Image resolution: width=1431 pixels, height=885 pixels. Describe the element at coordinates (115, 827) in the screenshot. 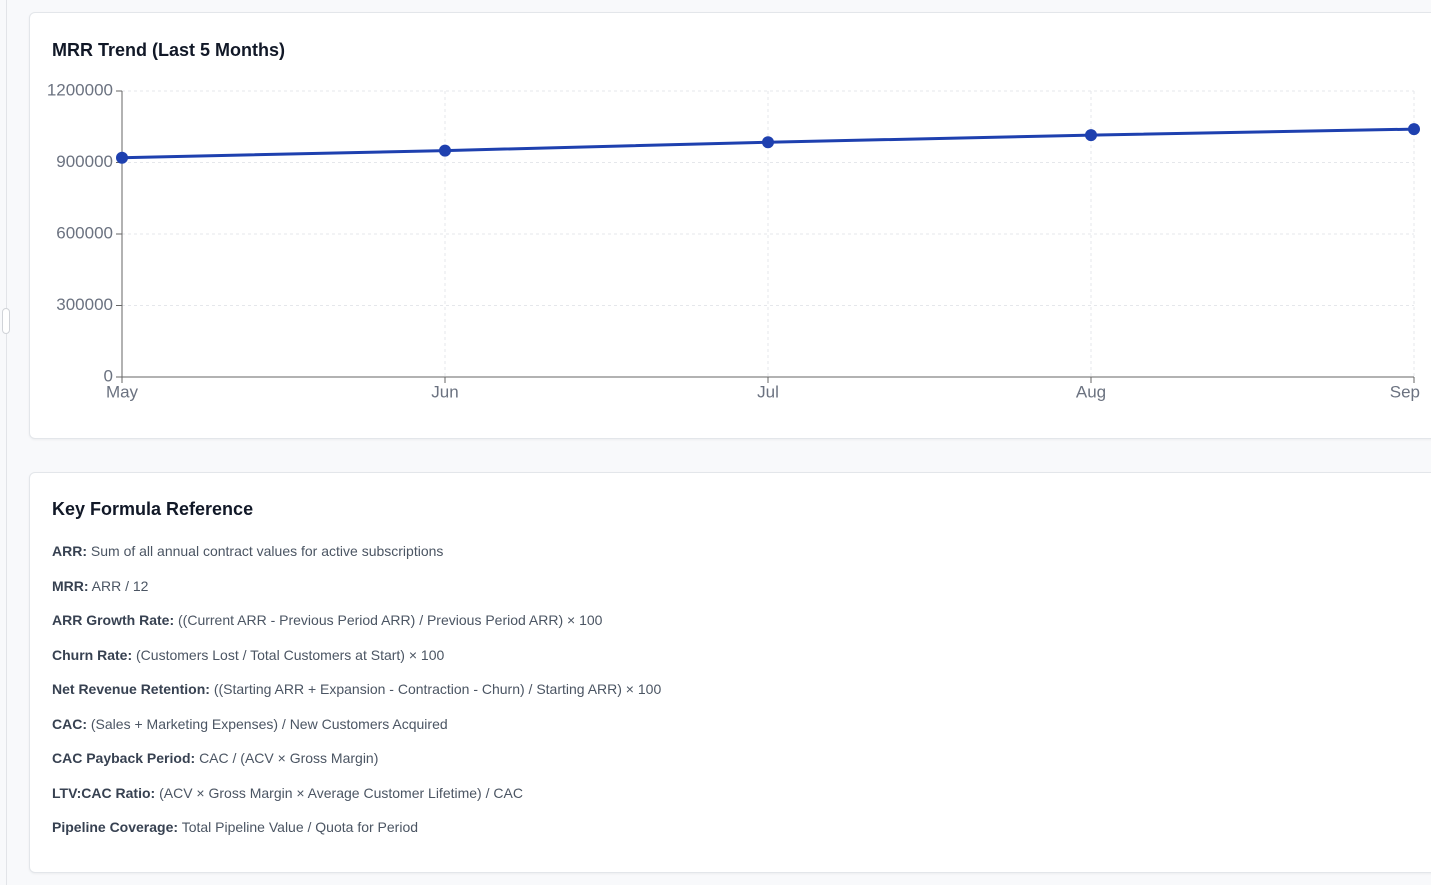

I see `formula-term: Pipeline Coverage:` at that location.